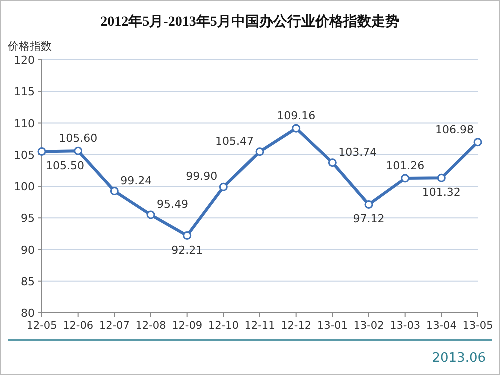  I want to click on data-label: 101.32, so click(441, 193).